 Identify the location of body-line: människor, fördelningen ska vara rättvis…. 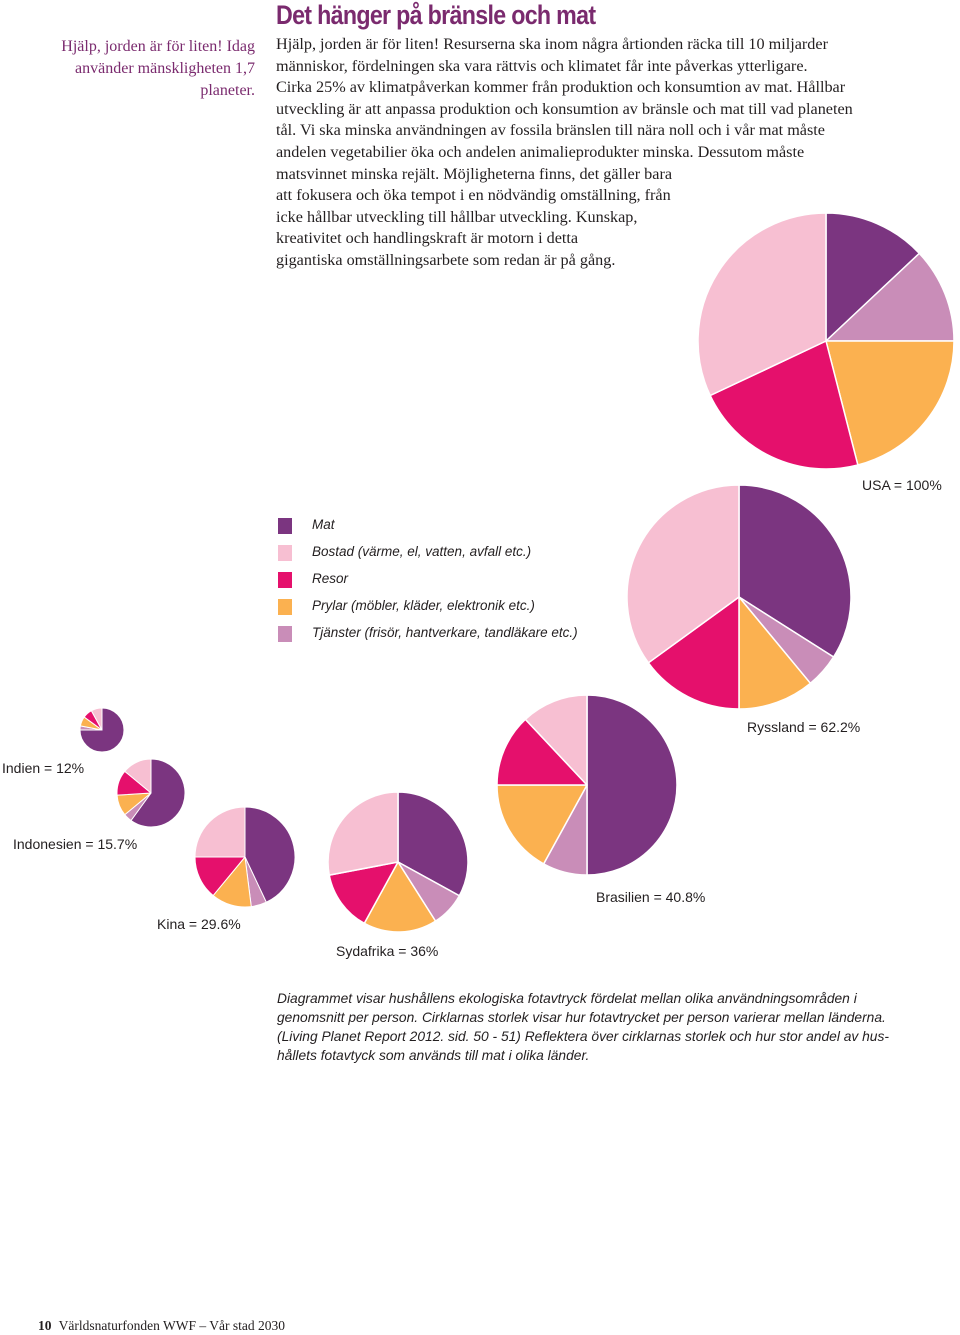
(542, 65).